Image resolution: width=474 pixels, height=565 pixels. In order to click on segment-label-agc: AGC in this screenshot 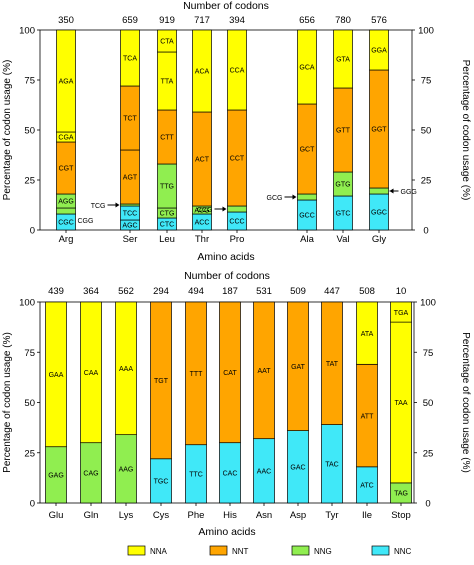, I will do `click(129, 226)`.